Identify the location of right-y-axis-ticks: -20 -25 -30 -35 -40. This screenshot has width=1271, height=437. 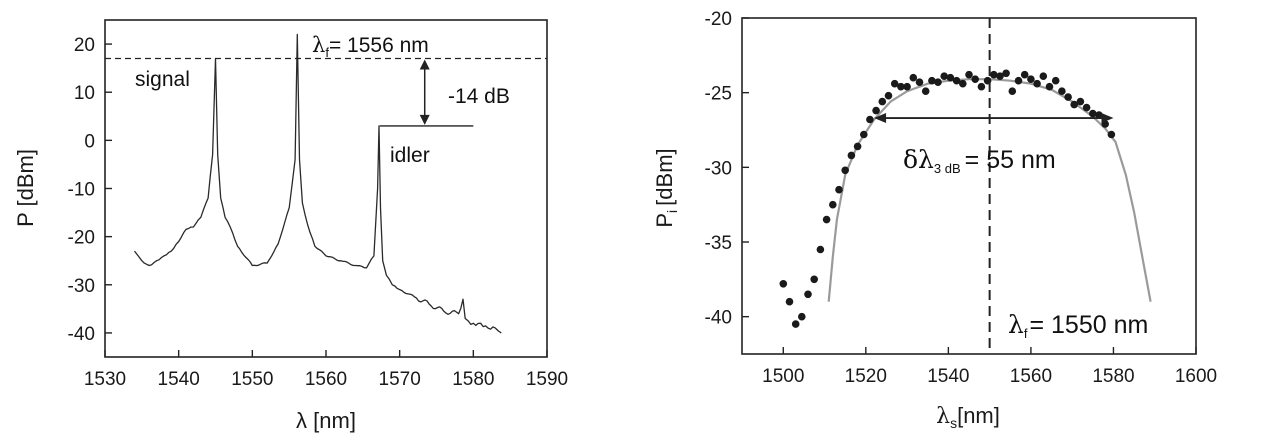
(727, 169).